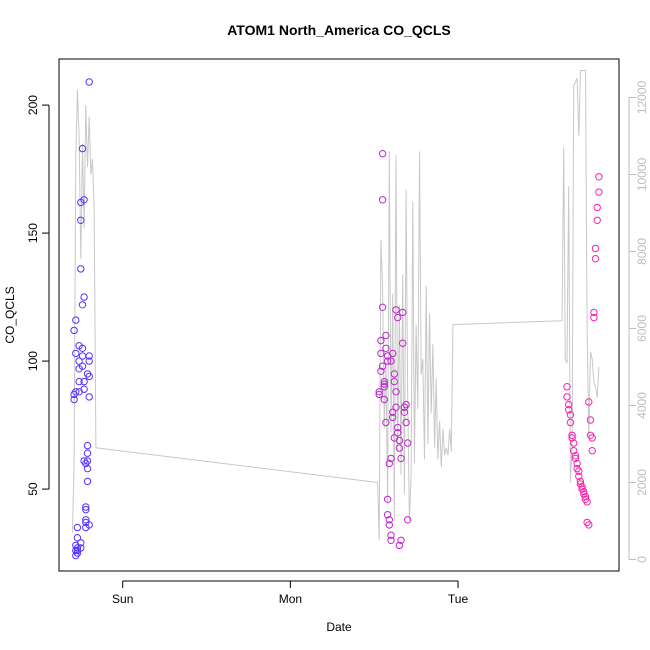 This screenshot has width=650, height=650. Describe the element at coordinates (642, 405) in the screenshot. I see `right-tick-label: 4000` at that location.